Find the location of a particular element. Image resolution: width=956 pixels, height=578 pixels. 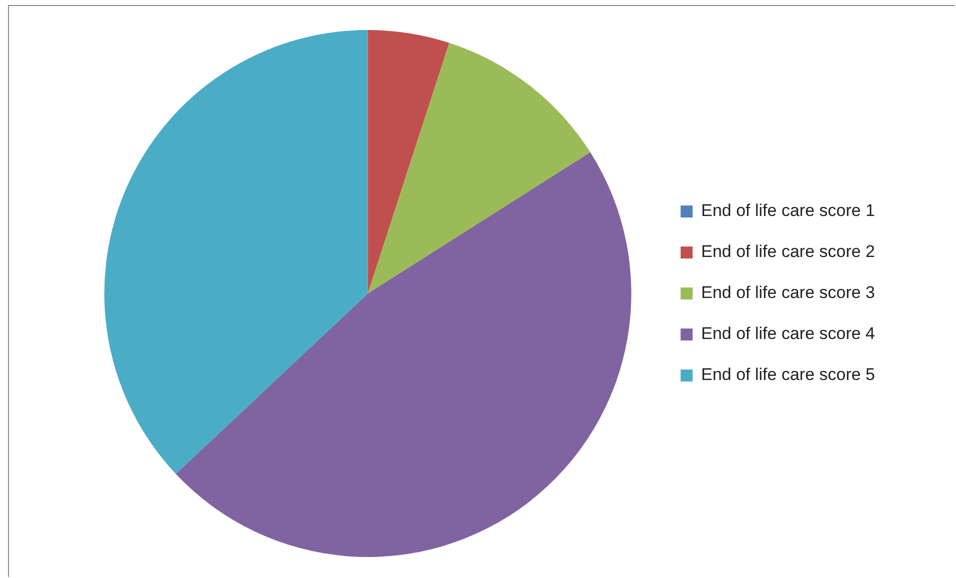

legend-label: End of life care score 3 is located at coordinates (788, 292).